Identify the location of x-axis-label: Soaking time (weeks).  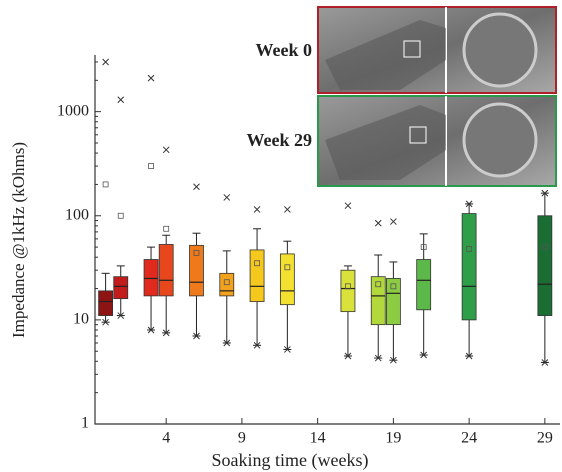
(290, 460).